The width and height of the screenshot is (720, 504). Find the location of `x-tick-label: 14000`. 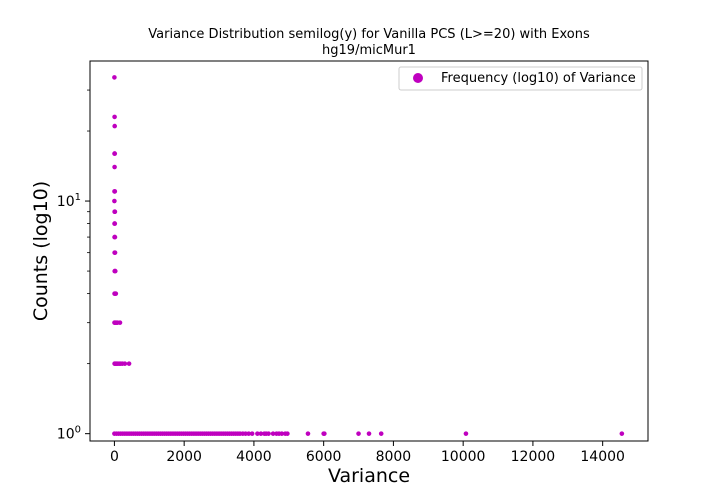

x-tick-label: 14000 is located at coordinates (602, 457).